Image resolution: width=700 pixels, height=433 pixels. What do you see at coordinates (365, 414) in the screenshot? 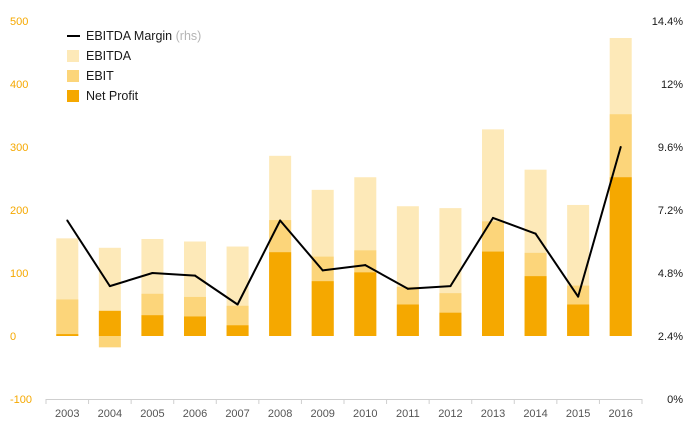
I see `x-tick-label-2010: 2010` at bounding box center [365, 414].